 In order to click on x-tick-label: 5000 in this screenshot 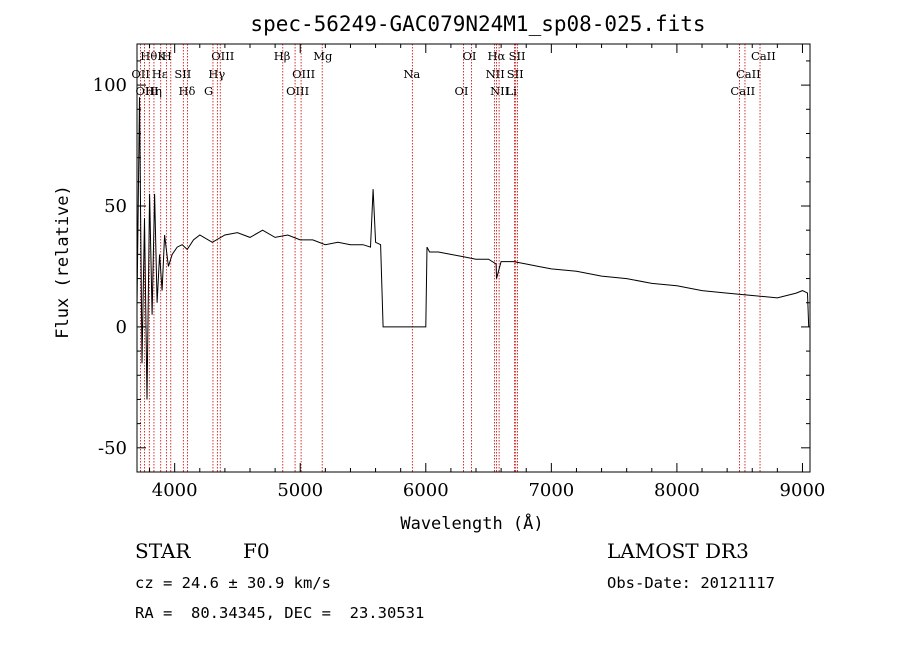, I will do `click(300, 490)`.